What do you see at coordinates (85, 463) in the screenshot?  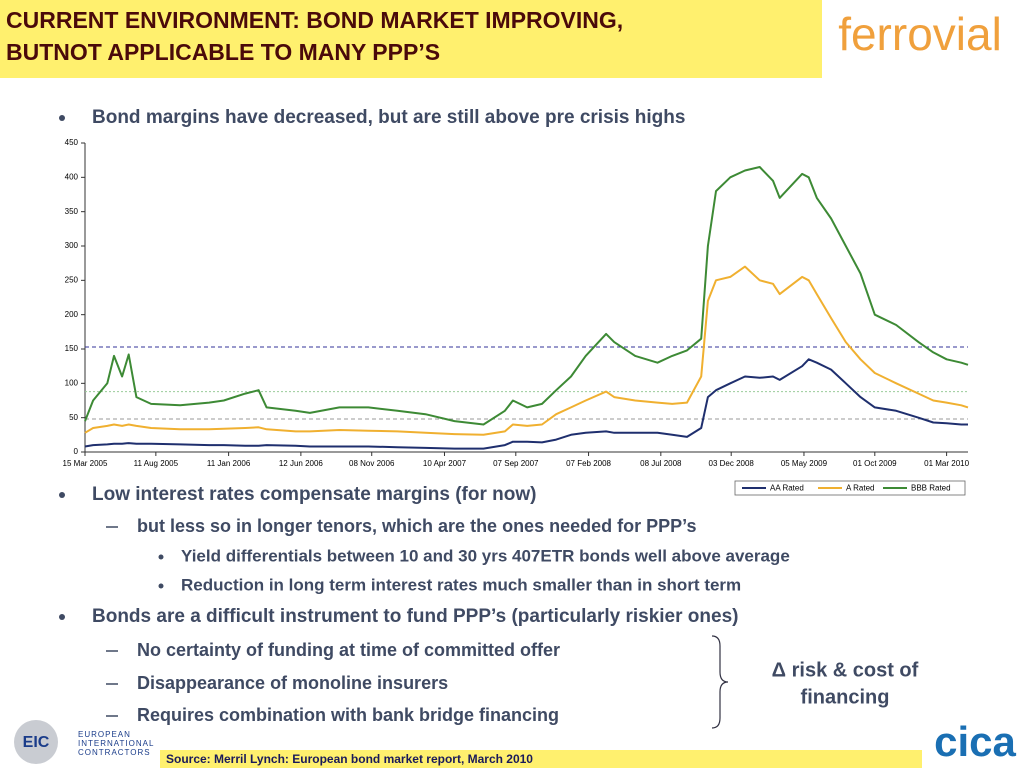 I see `x-tick-label: 15 Mar 2005` at bounding box center [85, 463].